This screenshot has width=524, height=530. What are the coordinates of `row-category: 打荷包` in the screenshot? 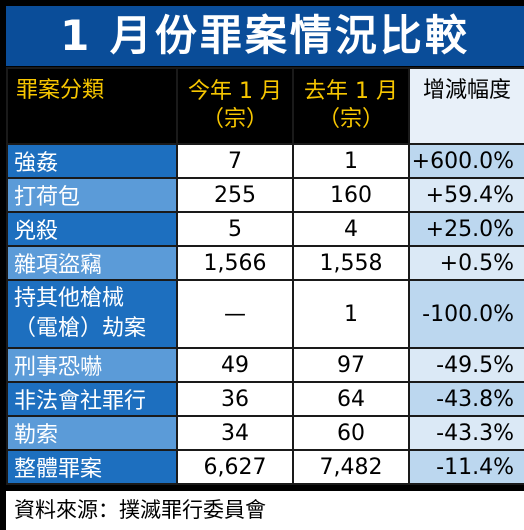 It's located at (92, 195).